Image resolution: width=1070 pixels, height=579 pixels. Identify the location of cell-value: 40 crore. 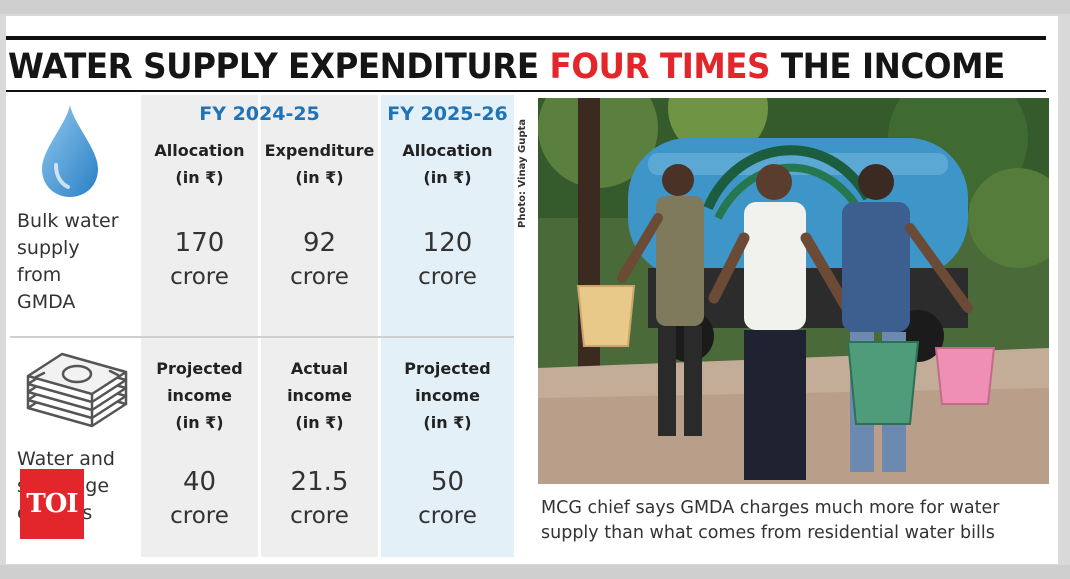
(199, 498).